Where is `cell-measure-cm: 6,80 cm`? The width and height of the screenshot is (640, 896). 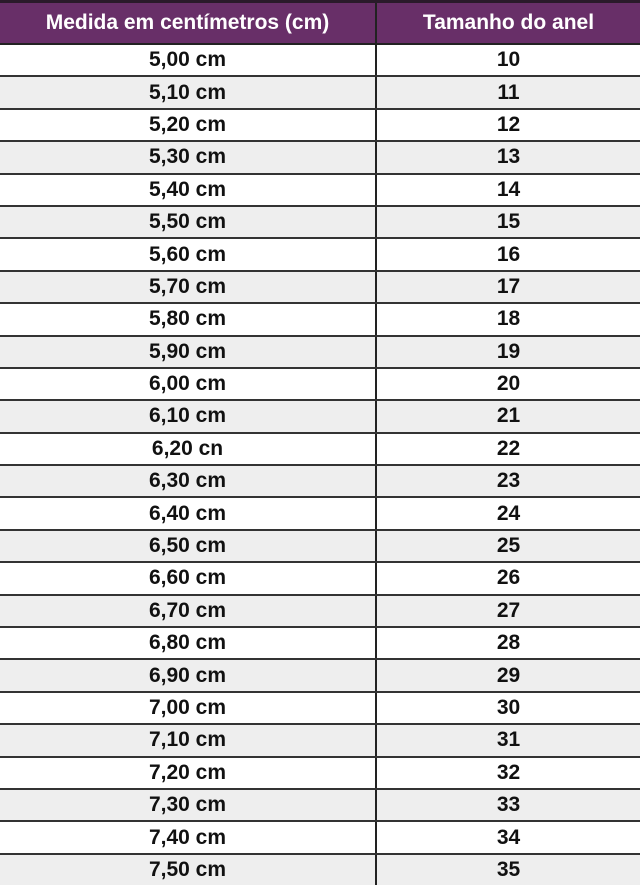 cell-measure-cm: 6,80 cm is located at coordinates (188, 643).